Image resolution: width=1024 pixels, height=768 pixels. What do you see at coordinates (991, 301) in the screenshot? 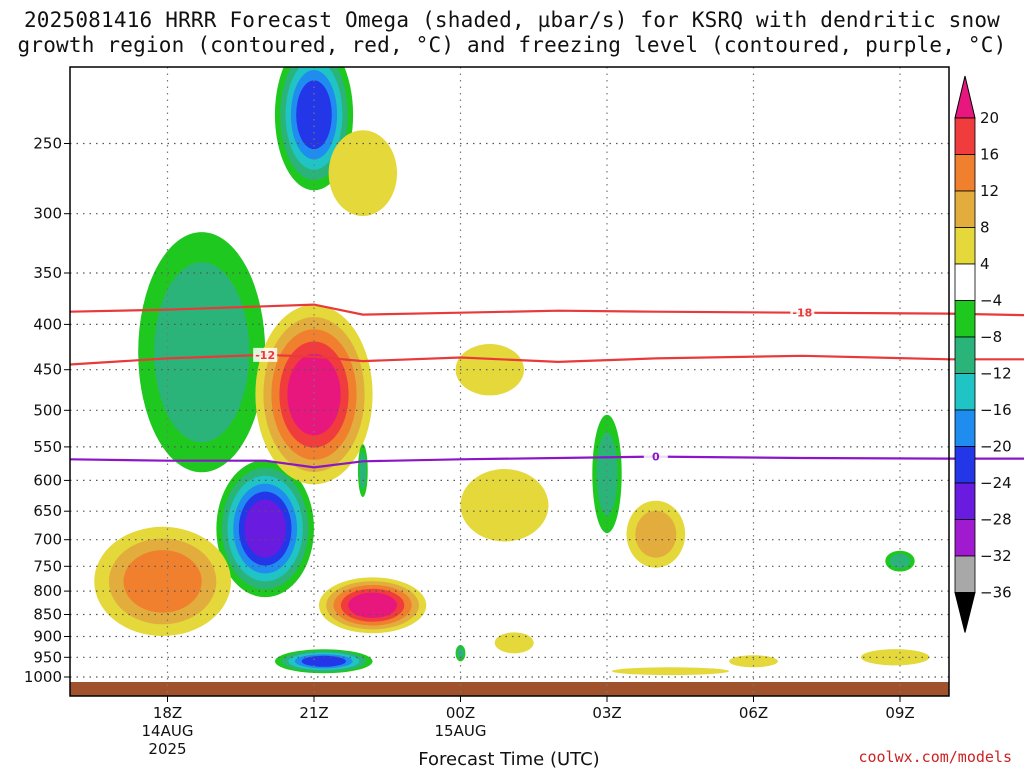
I see `colorbar-label-5: −4` at bounding box center [991, 301].